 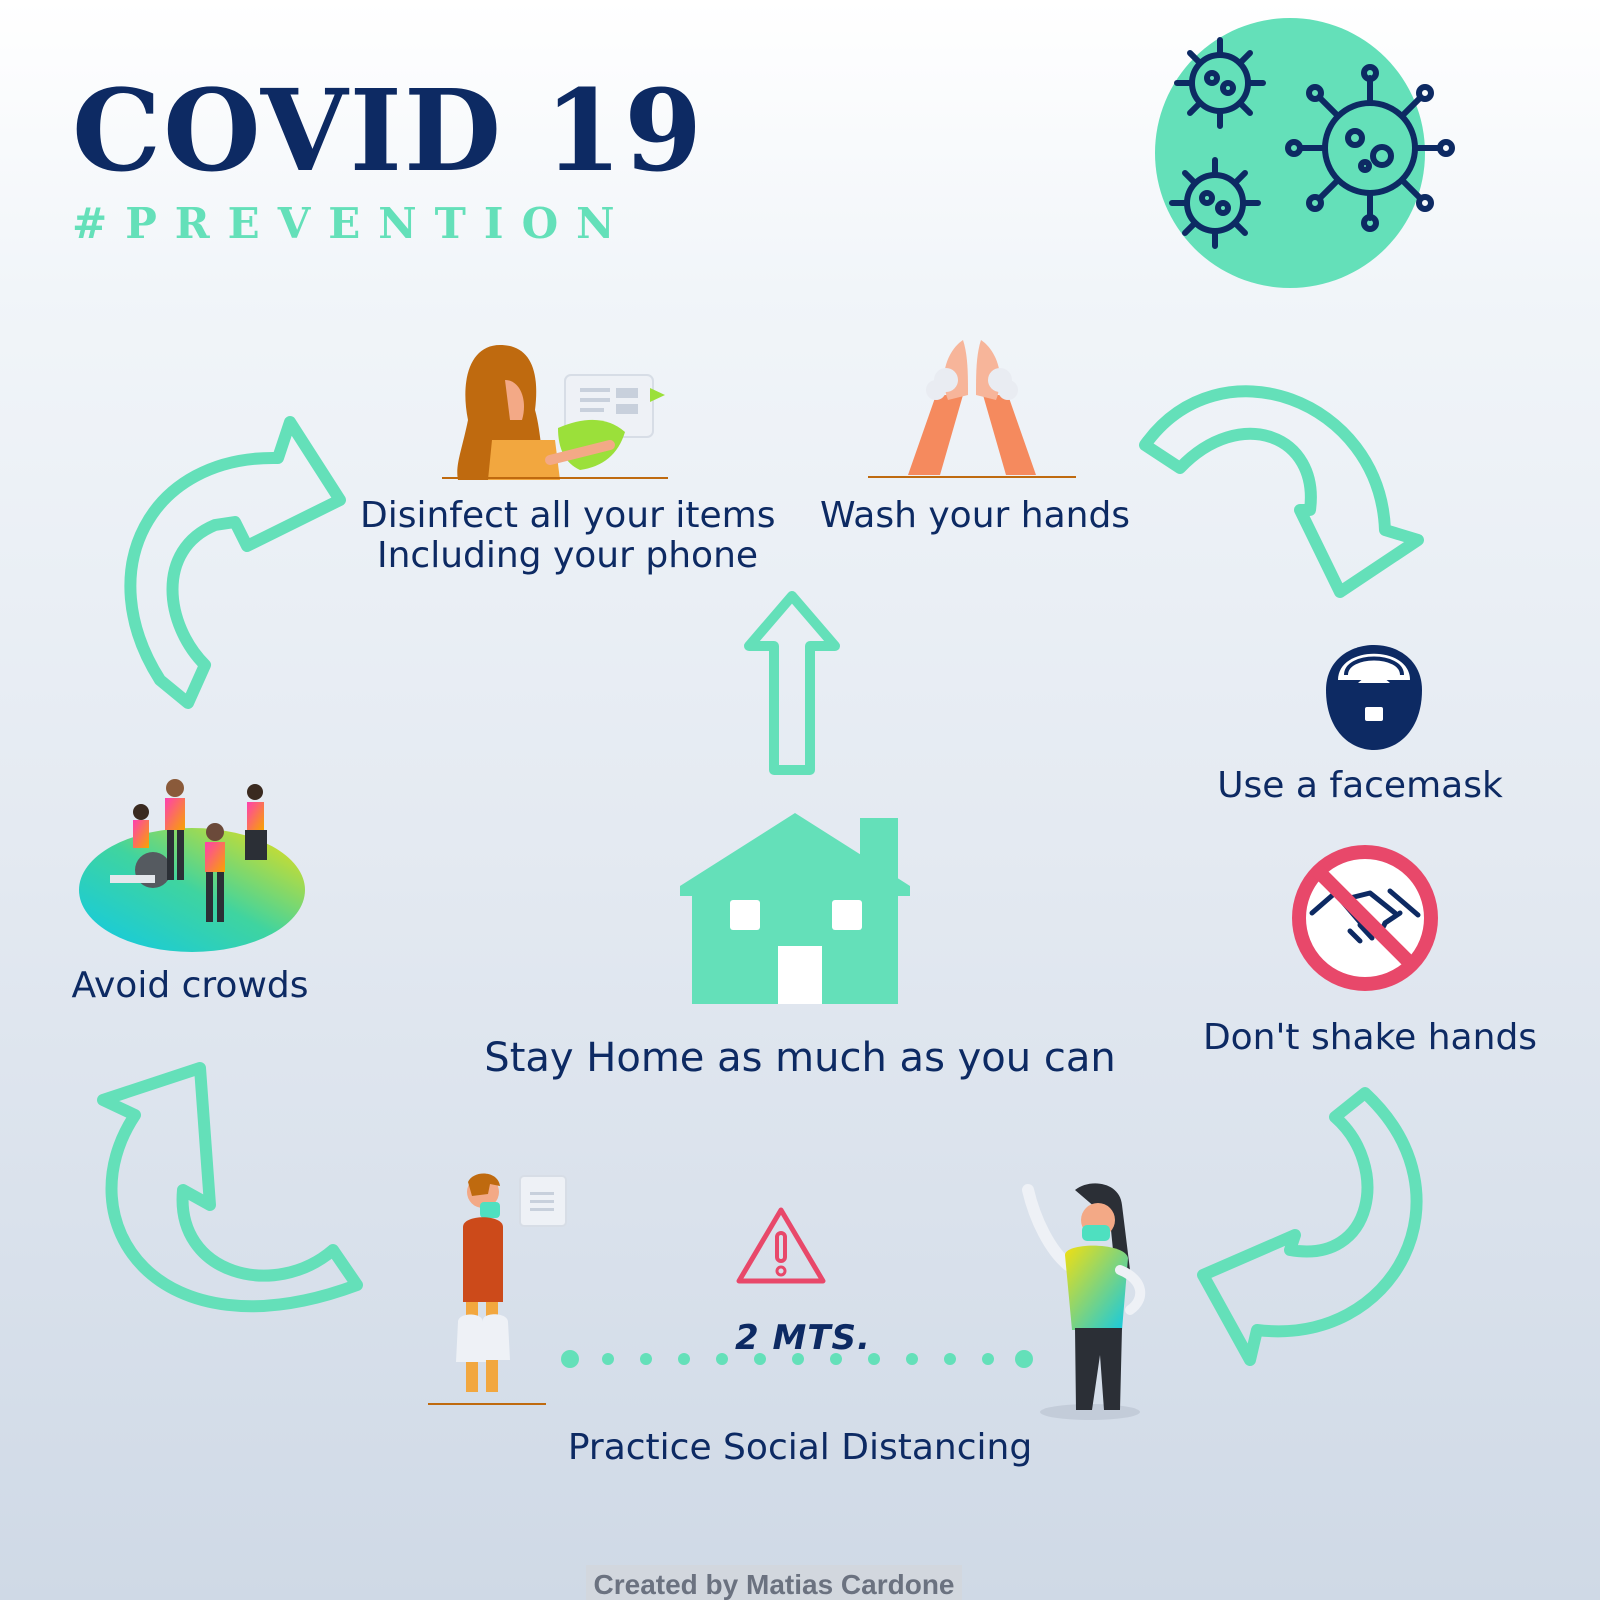 I want to click on house-icon, so click(x=795, y=908).